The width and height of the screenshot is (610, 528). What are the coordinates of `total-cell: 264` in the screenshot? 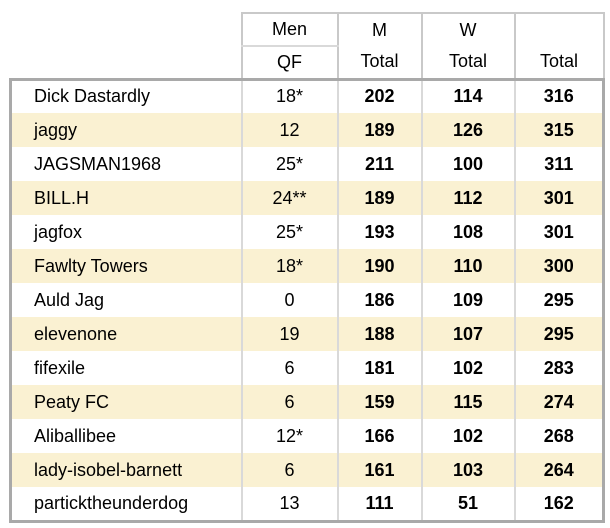 It's located at (558, 470).